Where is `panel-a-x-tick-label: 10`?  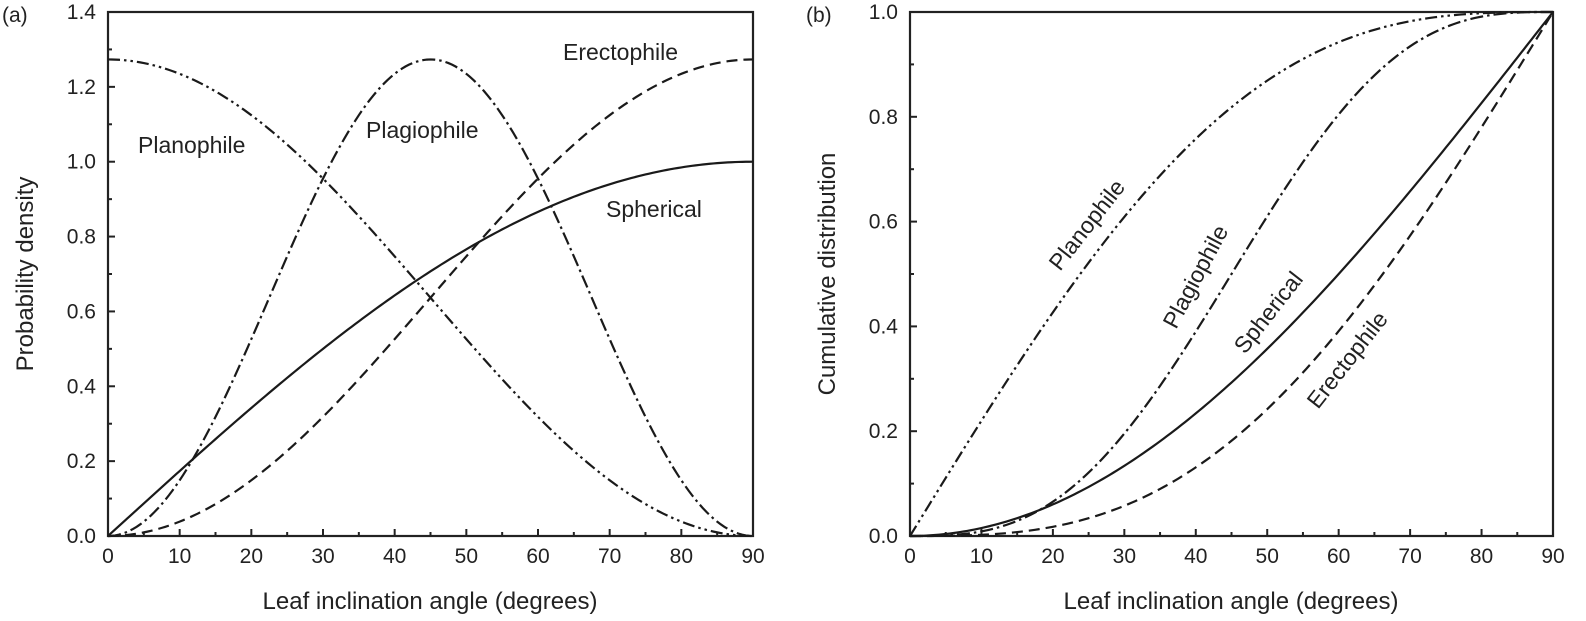 panel-a-x-tick-label: 10 is located at coordinates (179, 556).